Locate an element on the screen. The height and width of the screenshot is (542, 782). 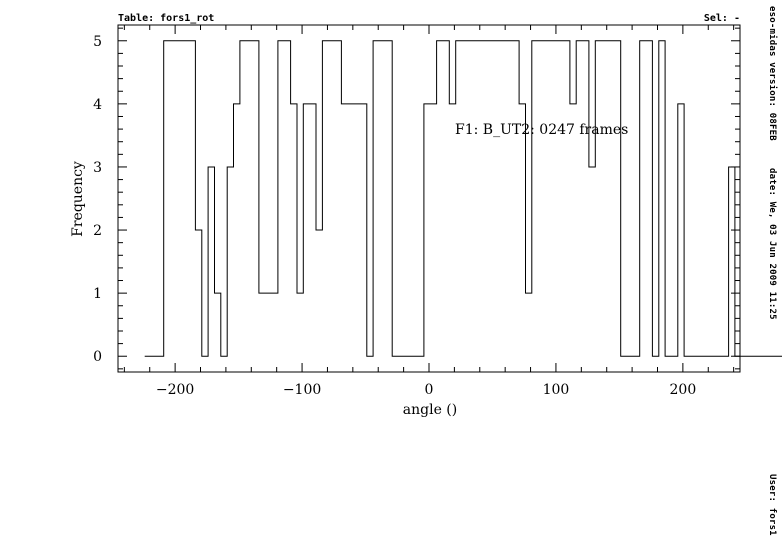
x-tick-label: −200 is located at coordinates (175, 390).